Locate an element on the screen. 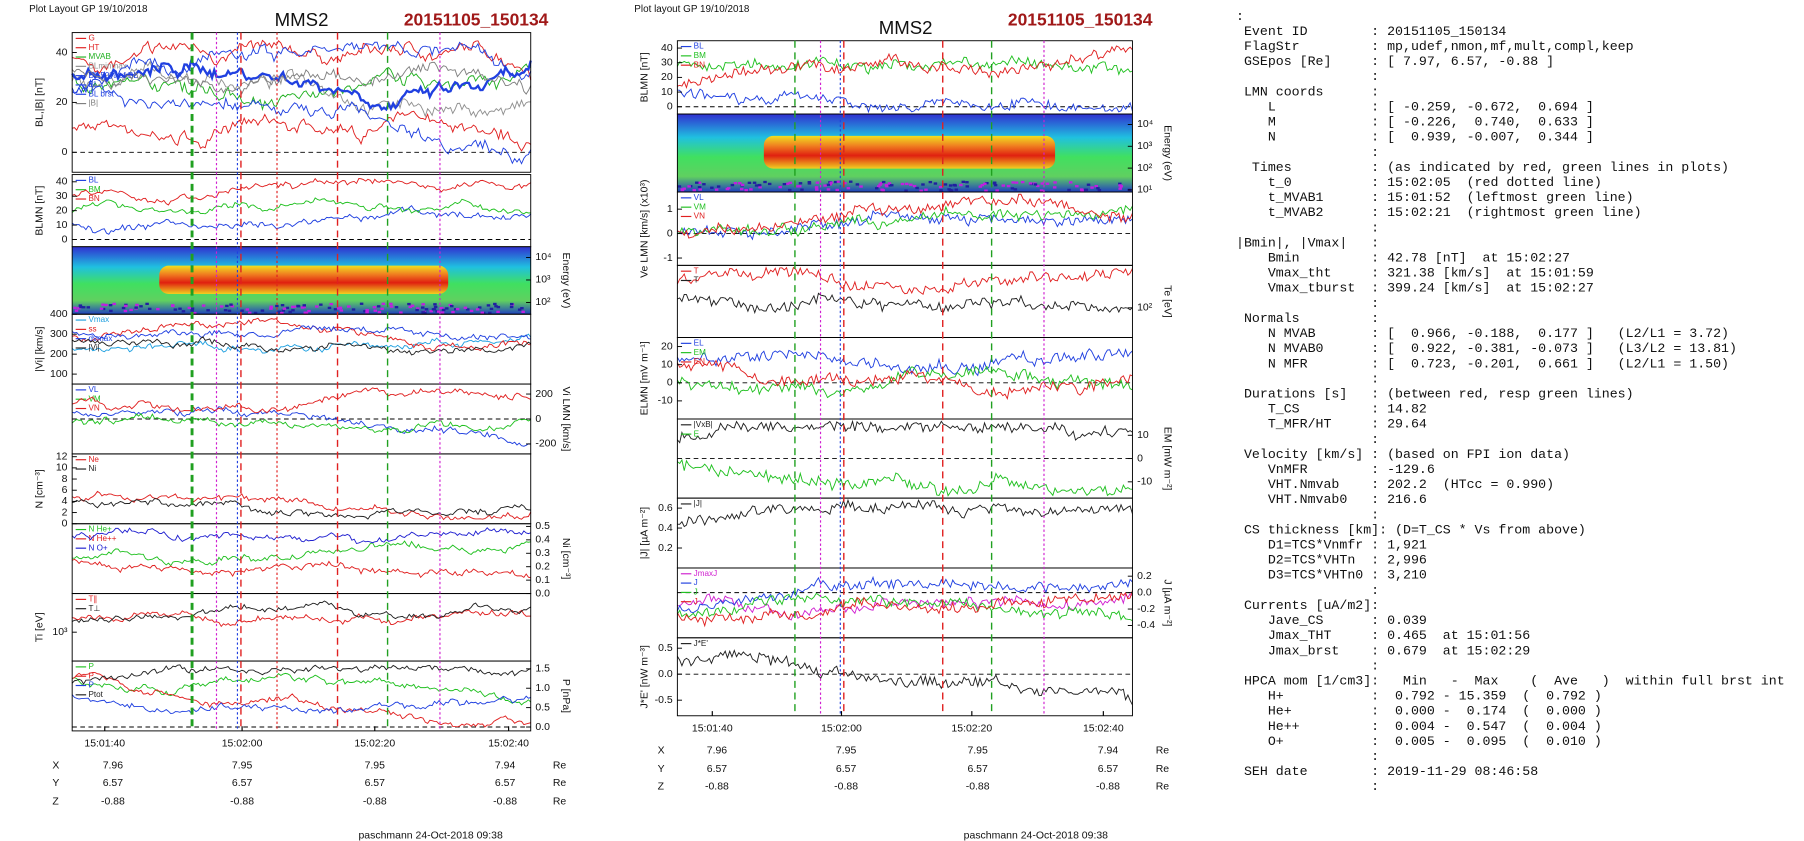 This screenshot has height=841, width=1804. info-line: D1=TCS*Vnmfr : 1,921 is located at coordinates (1331, 545).